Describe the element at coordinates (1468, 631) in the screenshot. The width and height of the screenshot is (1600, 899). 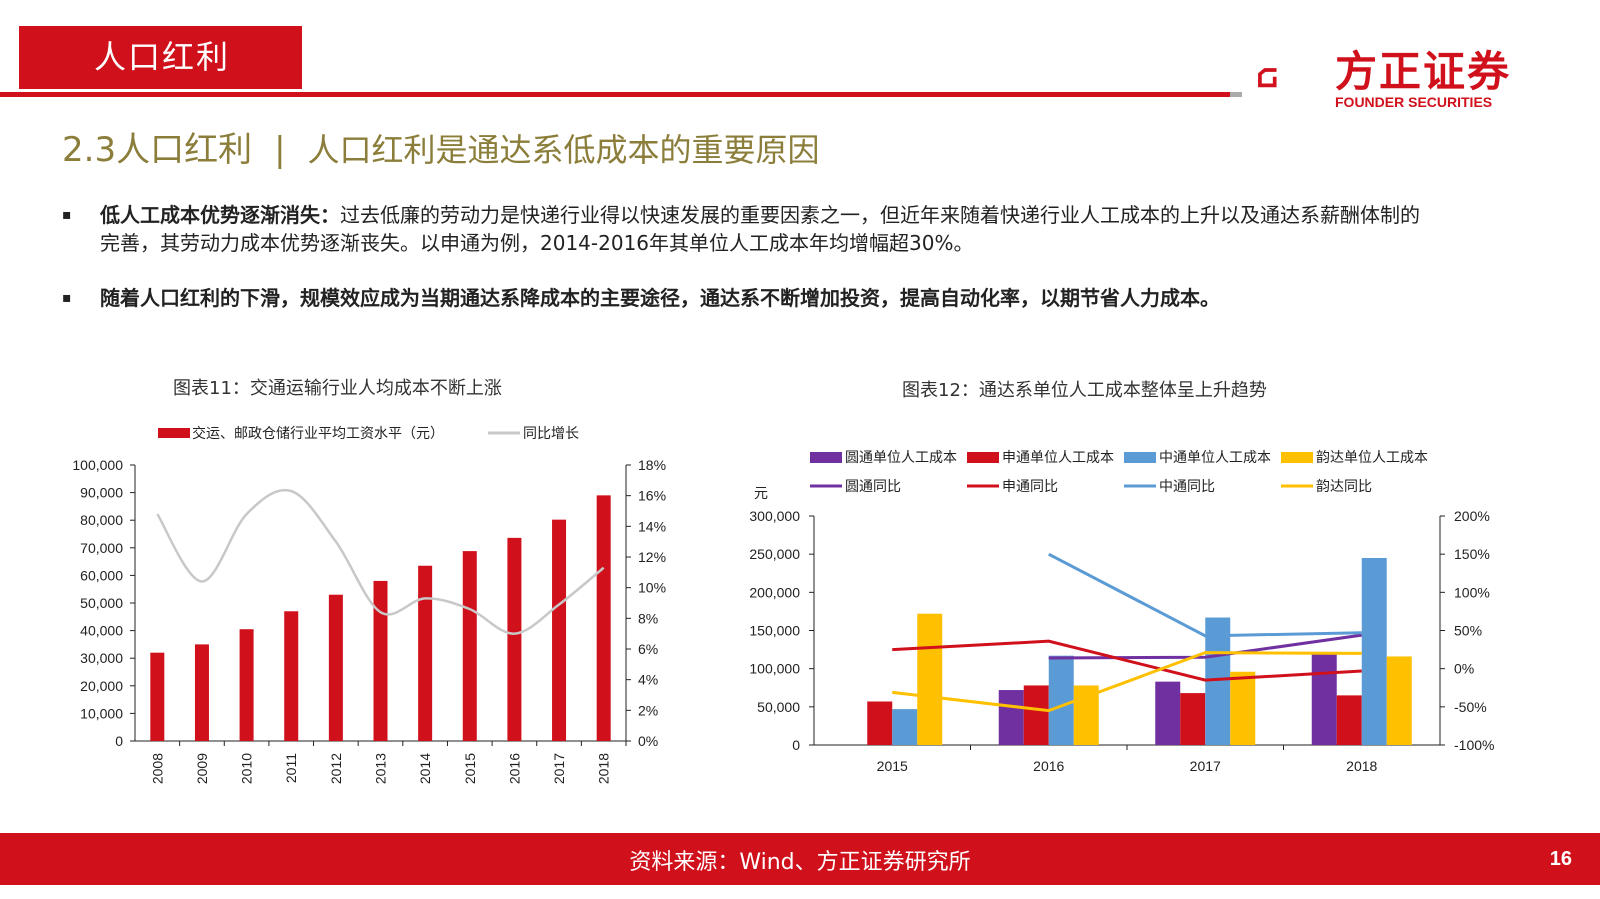
I see `right-tick-label: 50%` at that location.